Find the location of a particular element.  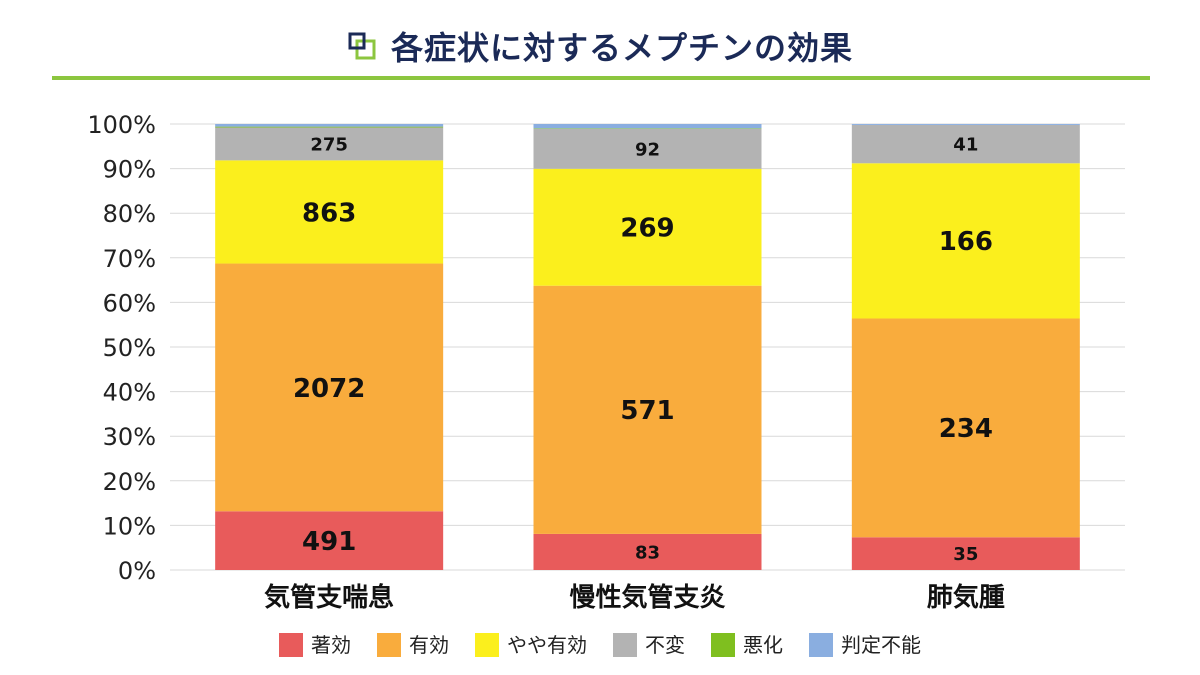

data-label: 35 is located at coordinates (965, 554).